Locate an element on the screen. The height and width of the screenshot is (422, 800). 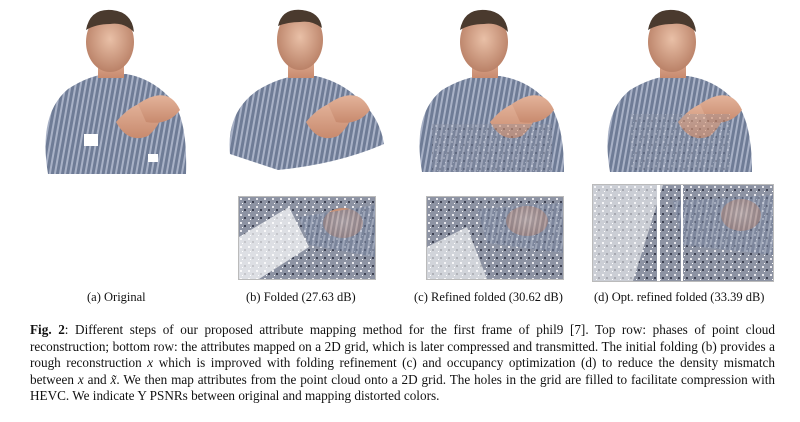
point-cloud-opt-refined is located at coordinates (679, 90).